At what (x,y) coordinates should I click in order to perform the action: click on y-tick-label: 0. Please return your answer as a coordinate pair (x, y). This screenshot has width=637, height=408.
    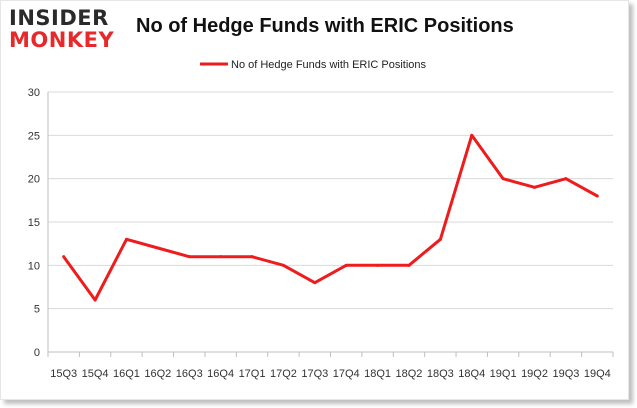
    Looking at the image, I should click on (37, 353).